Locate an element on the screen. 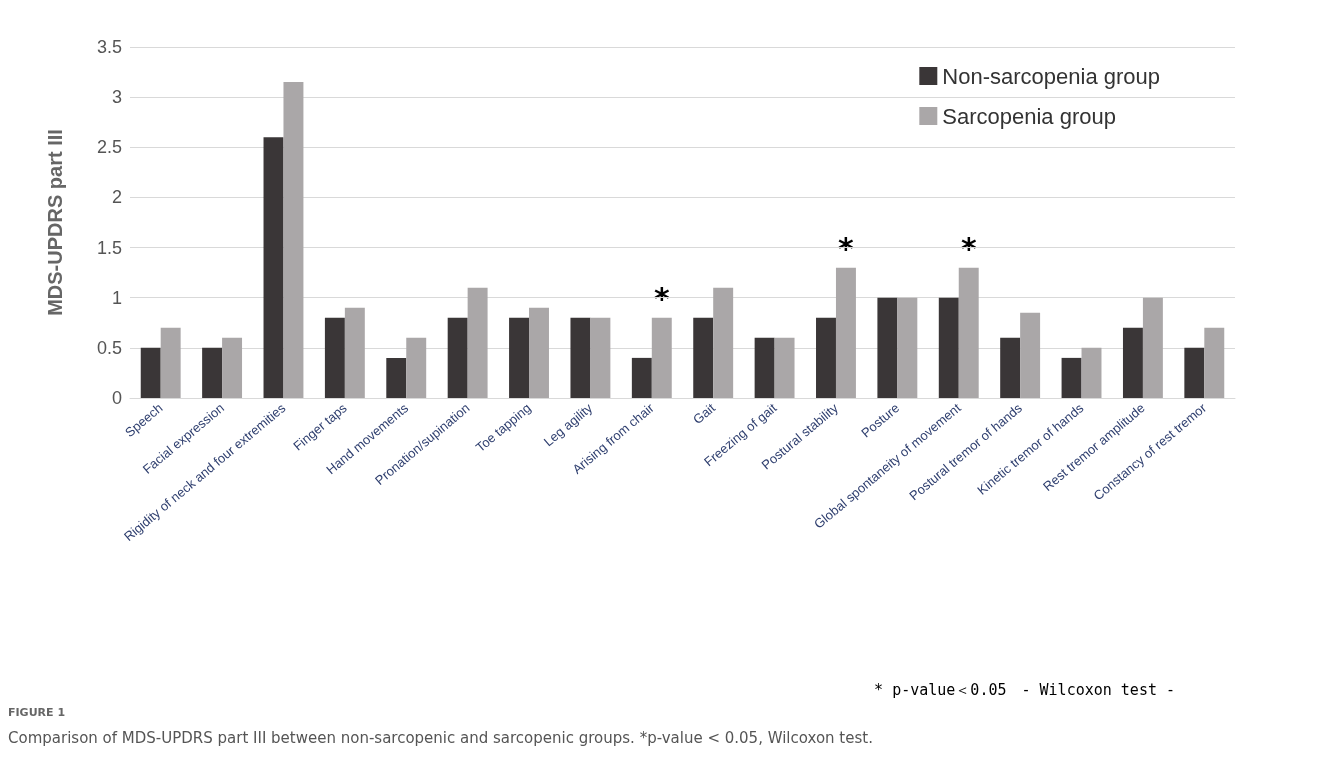  y-tick-label: 3 is located at coordinates (116, 97).